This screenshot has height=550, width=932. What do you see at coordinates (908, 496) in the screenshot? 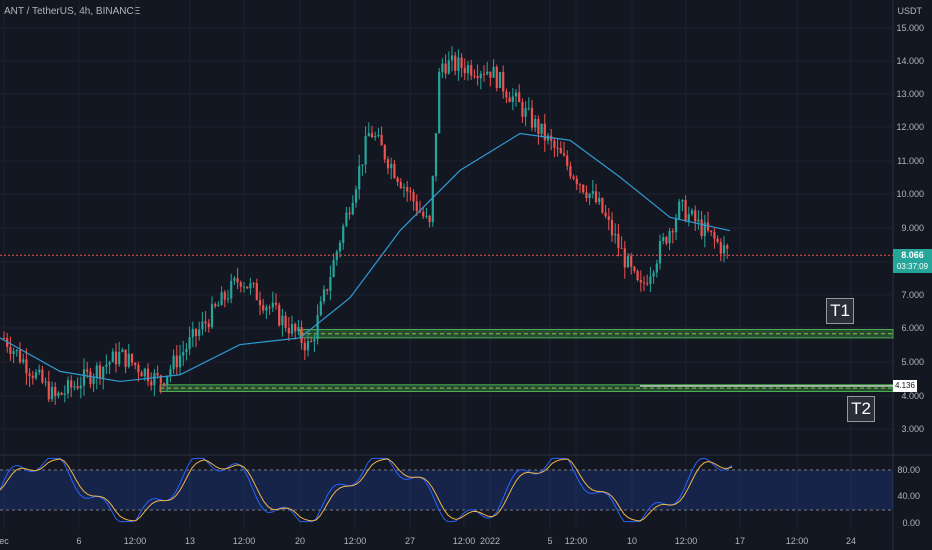
I see `osc-label-40: 40.00` at bounding box center [908, 496].